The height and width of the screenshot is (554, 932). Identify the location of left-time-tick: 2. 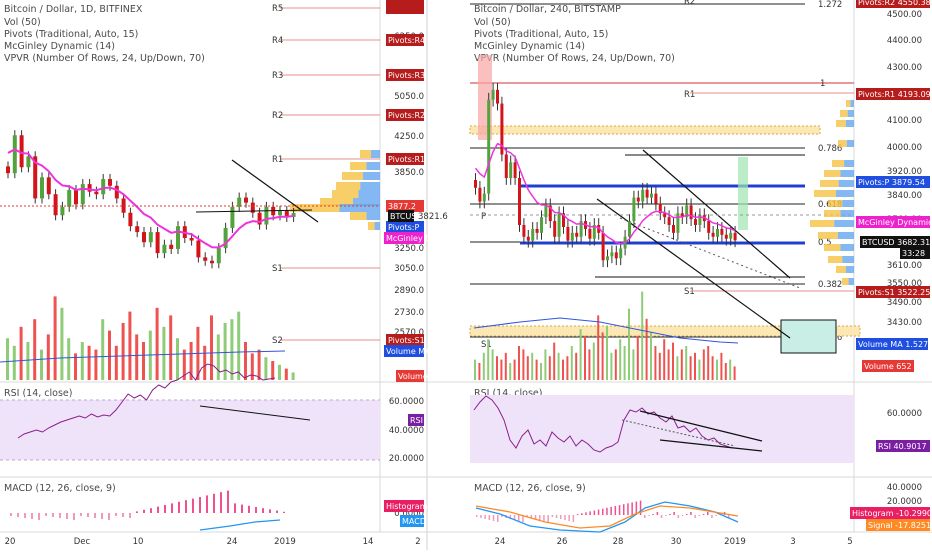
(417, 542).